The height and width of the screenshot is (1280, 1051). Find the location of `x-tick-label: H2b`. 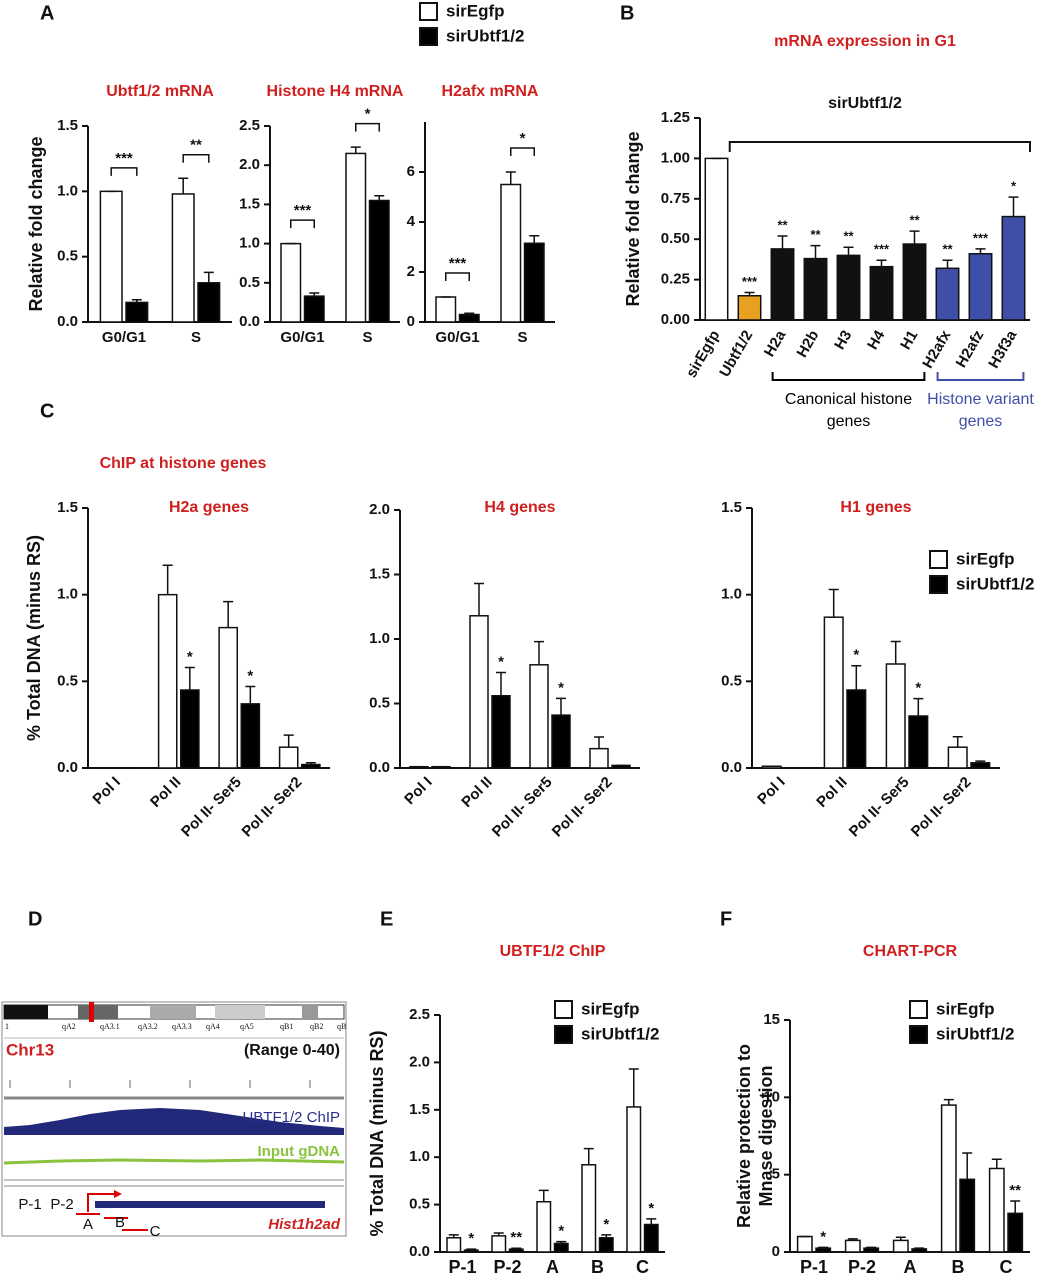

x-tick-label: H2b is located at coordinates (808, 343).